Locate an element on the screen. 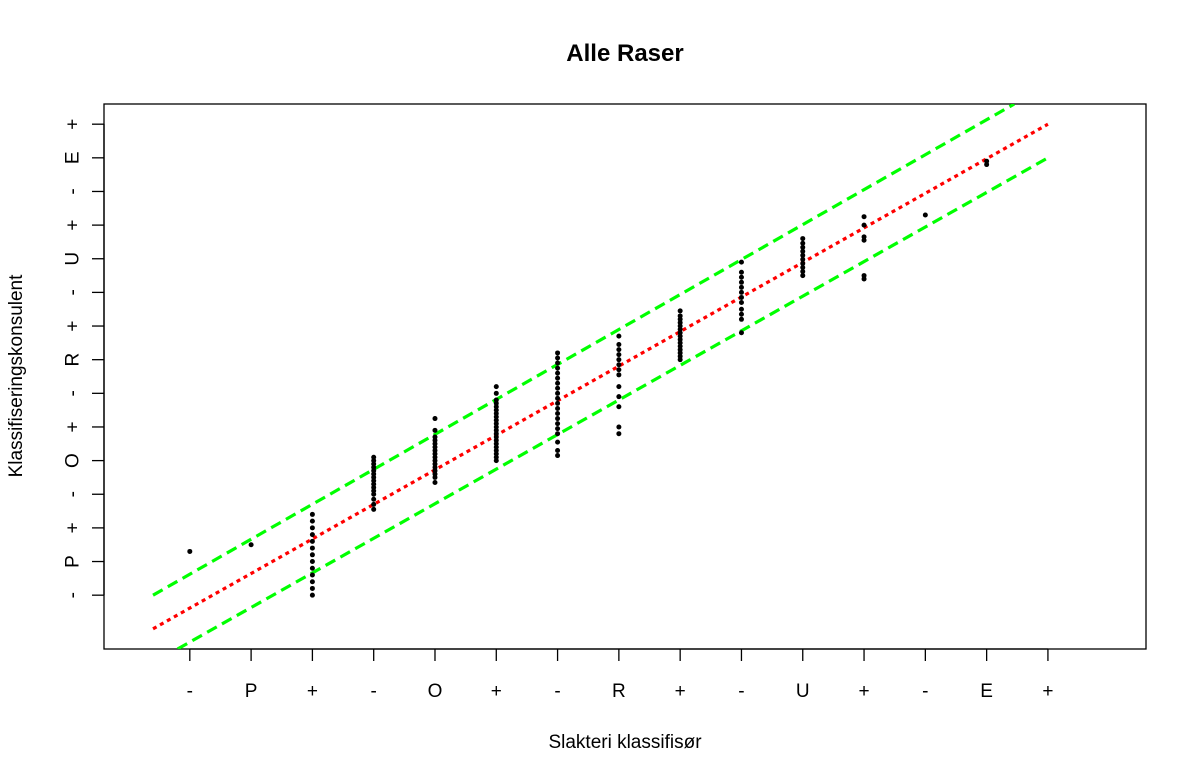 This screenshot has height=780, width=1200. y-tick-label: O is located at coordinates (73, 460).